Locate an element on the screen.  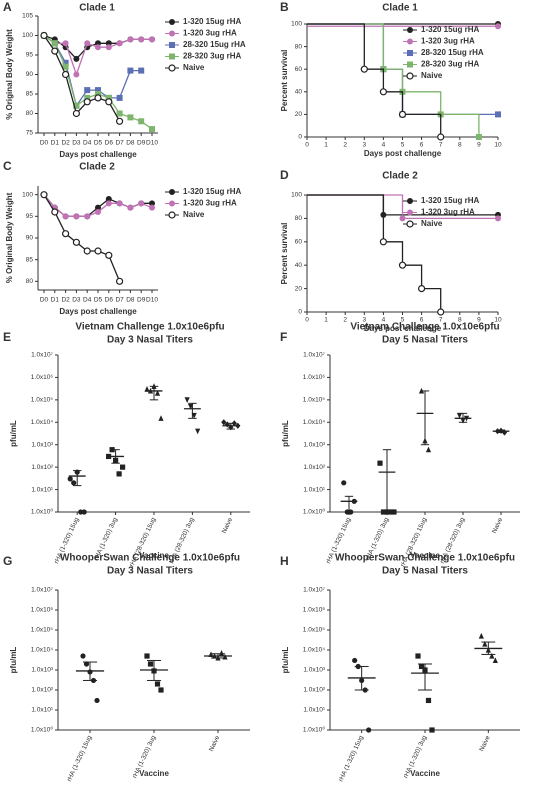
y-tick-label: 80 is located at coordinates (30, 281).